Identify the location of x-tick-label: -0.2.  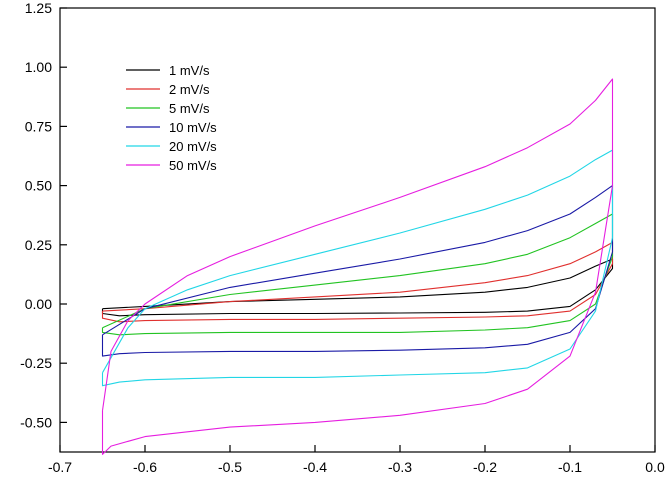
(485, 467).